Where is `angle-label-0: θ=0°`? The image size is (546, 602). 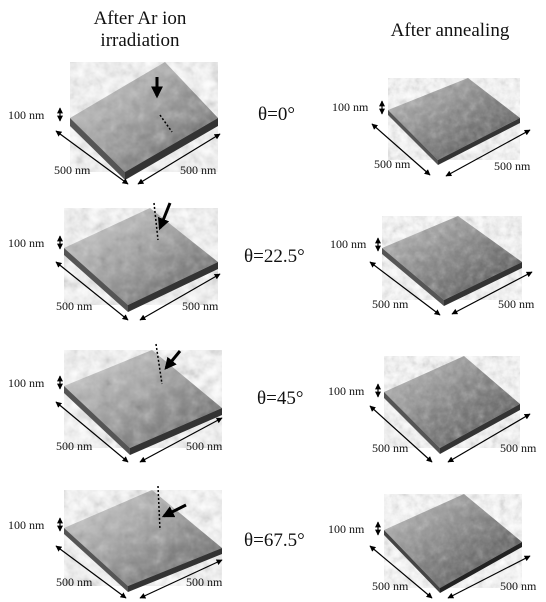 angle-label-0: θ=0° is located at coordinates (276, 114).